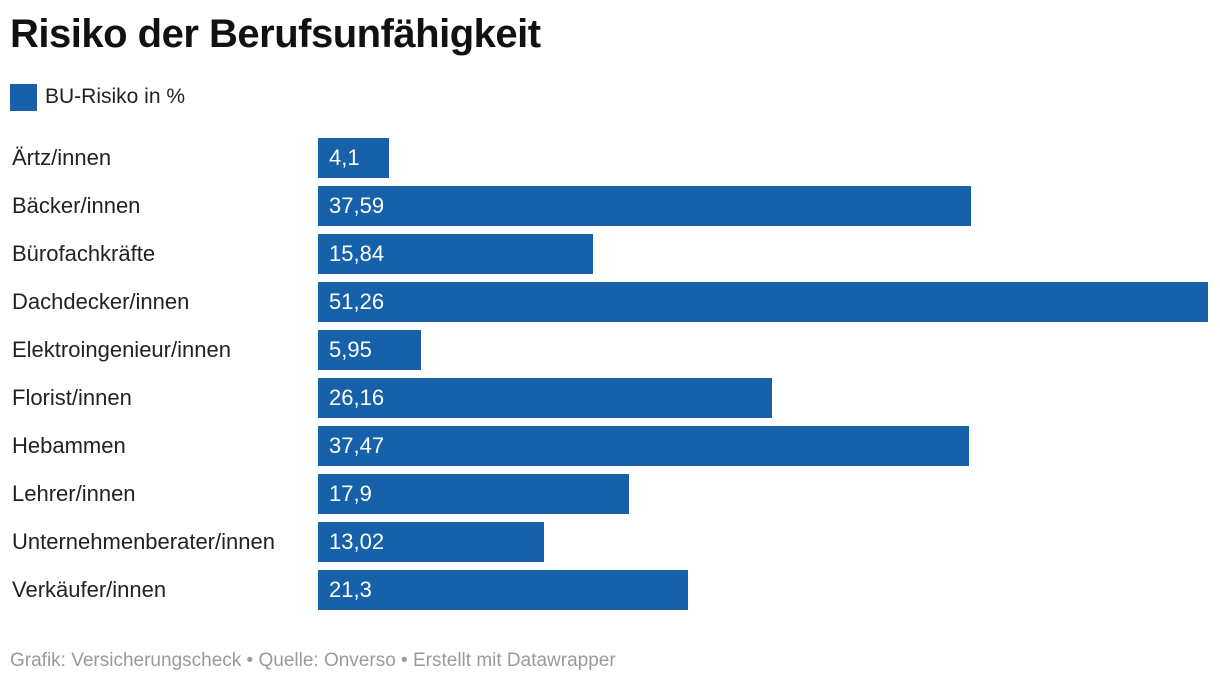 The height and width of the screenshot is (688, 1220). What do you see at coordinates (143, 541) in the screenshot?
I see `category-label: Unternehmenberater/innen` at bounding box center [143, 541].